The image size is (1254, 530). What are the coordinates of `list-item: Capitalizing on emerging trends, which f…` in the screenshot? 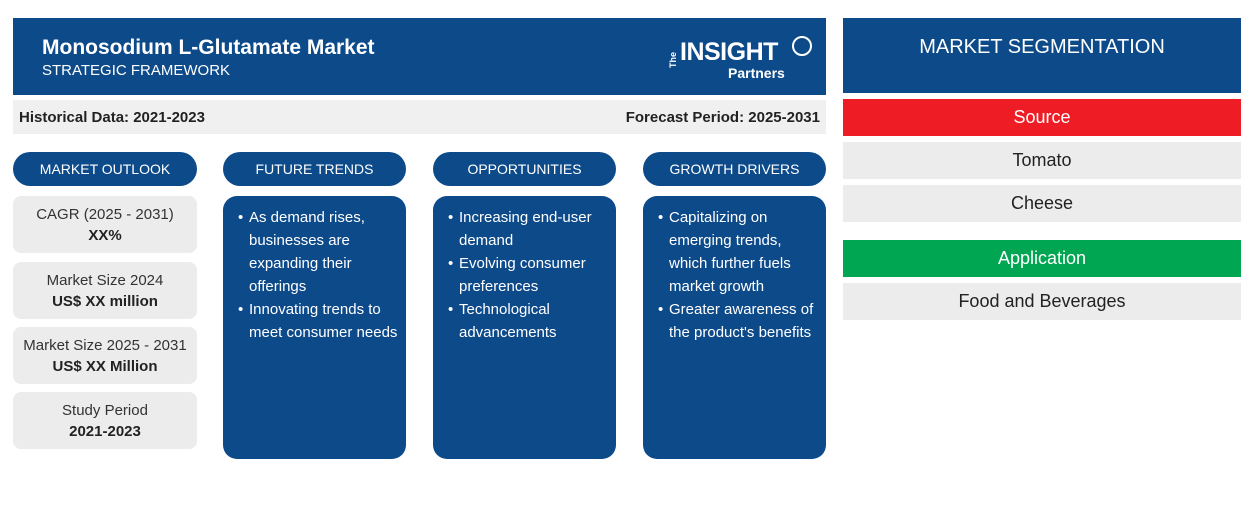 It's located at (738, 252).